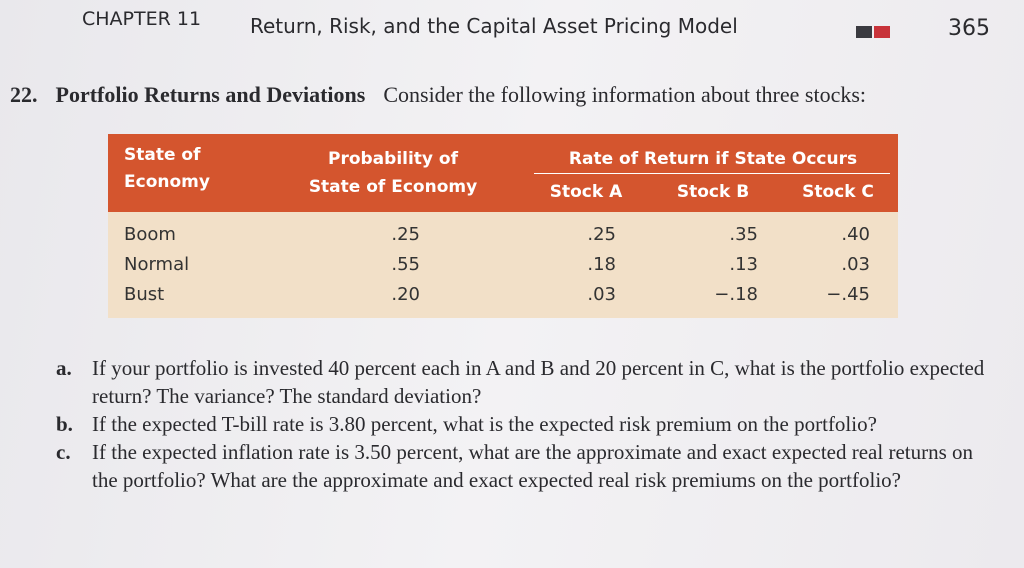 This screenshot has width=1024, height=568. Describe the element at coordinates (601, 264) in the screenshot. I see `table-cell: .18` at that location.